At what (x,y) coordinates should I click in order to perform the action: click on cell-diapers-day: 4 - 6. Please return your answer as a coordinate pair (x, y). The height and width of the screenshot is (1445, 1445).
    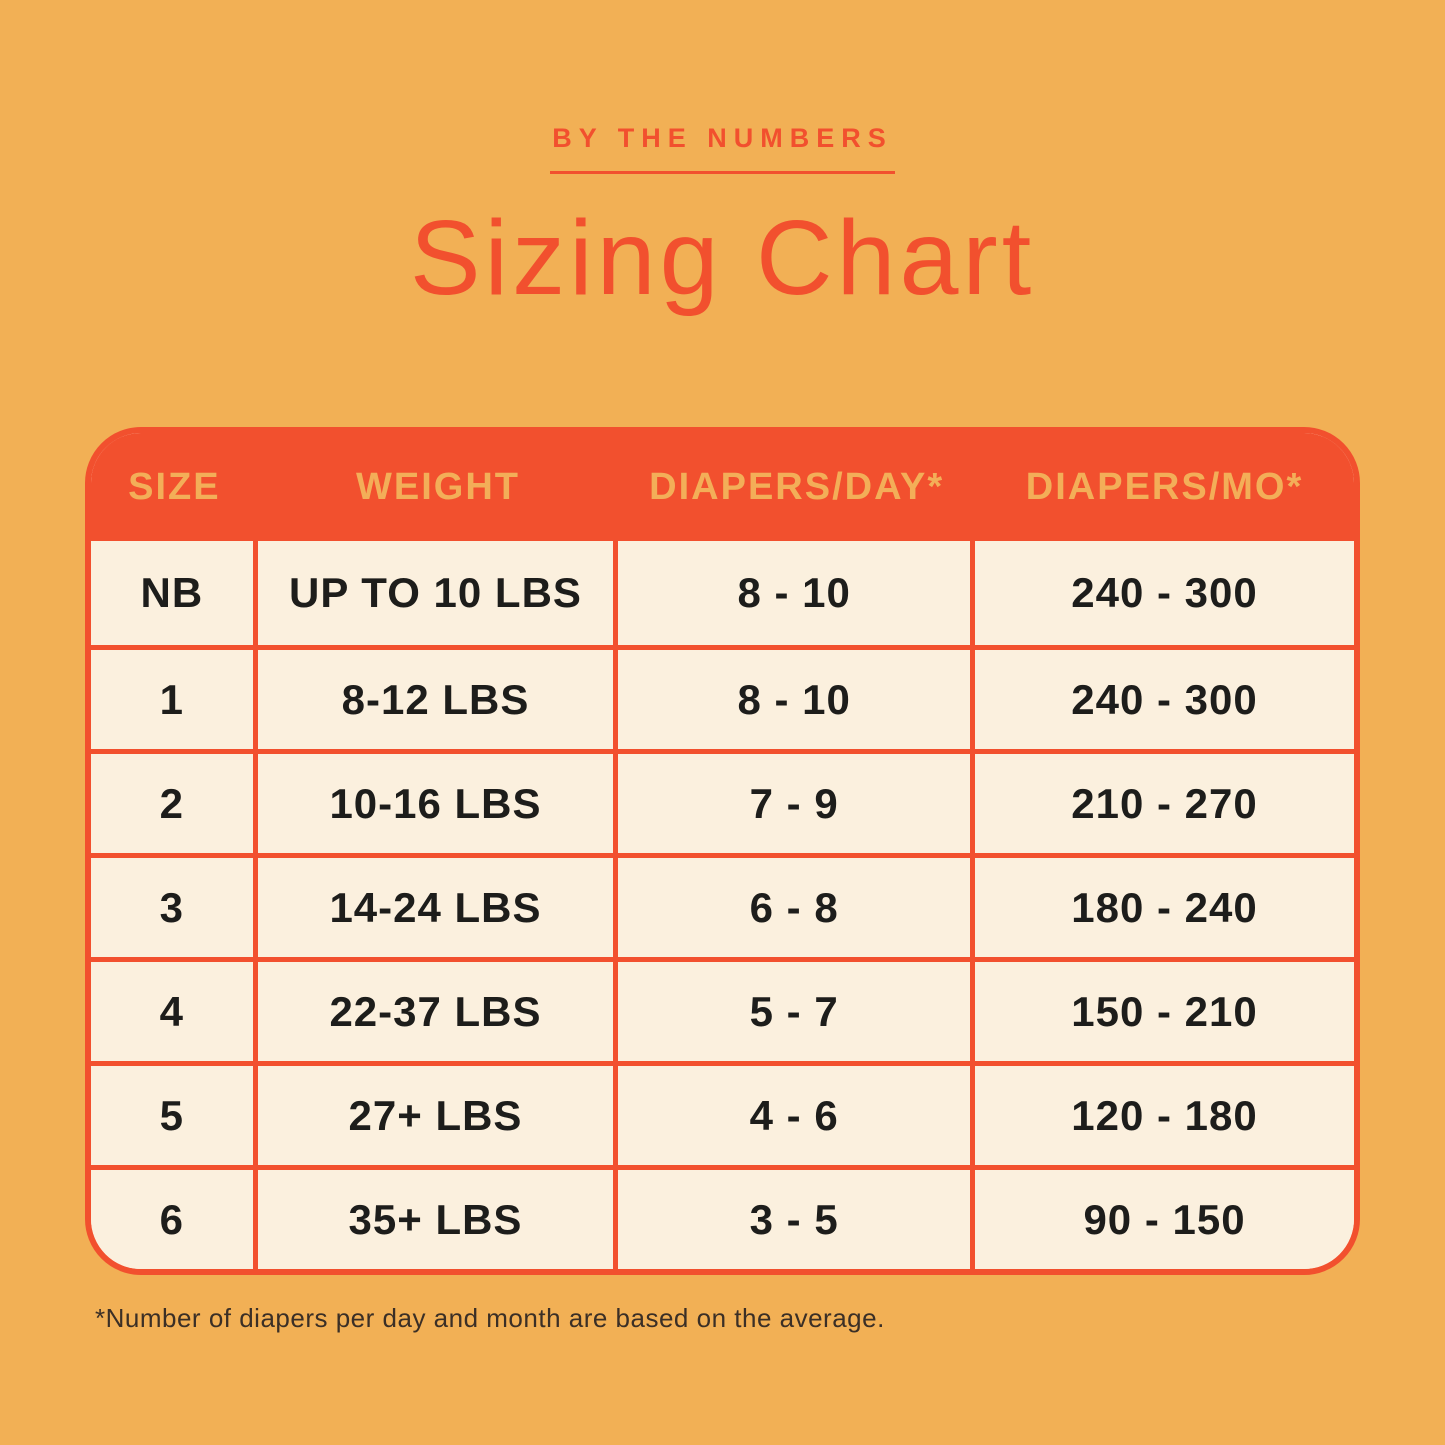
    Looking at the image, I should click on (797, 1115).